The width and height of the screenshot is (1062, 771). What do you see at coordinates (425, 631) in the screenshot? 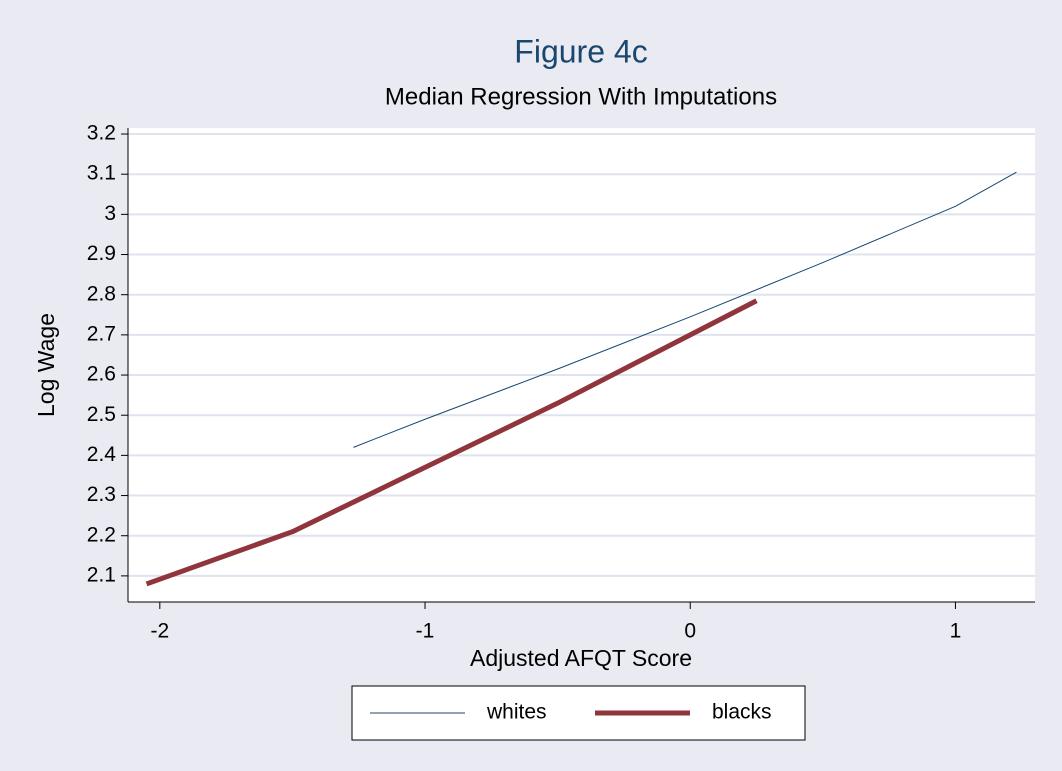
I see `x-tick-label: -1` at bounding box center [425, 631].